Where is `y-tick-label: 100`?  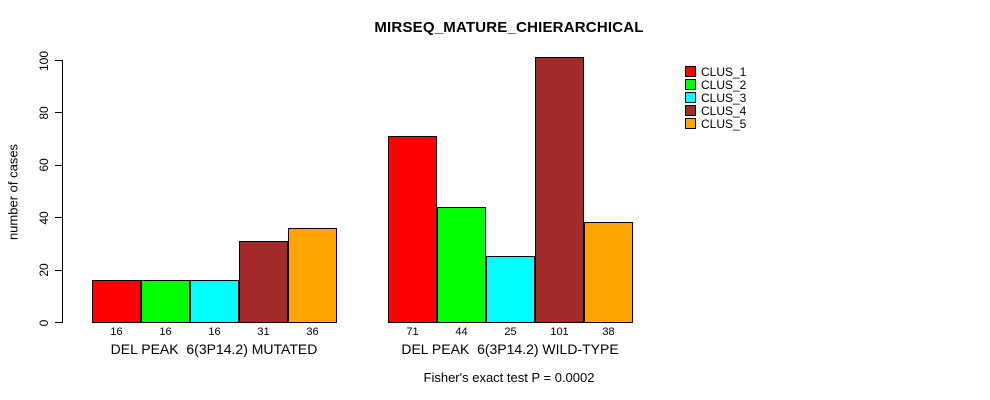
y-tick-label: 100 is located at coordinates (44, 60).